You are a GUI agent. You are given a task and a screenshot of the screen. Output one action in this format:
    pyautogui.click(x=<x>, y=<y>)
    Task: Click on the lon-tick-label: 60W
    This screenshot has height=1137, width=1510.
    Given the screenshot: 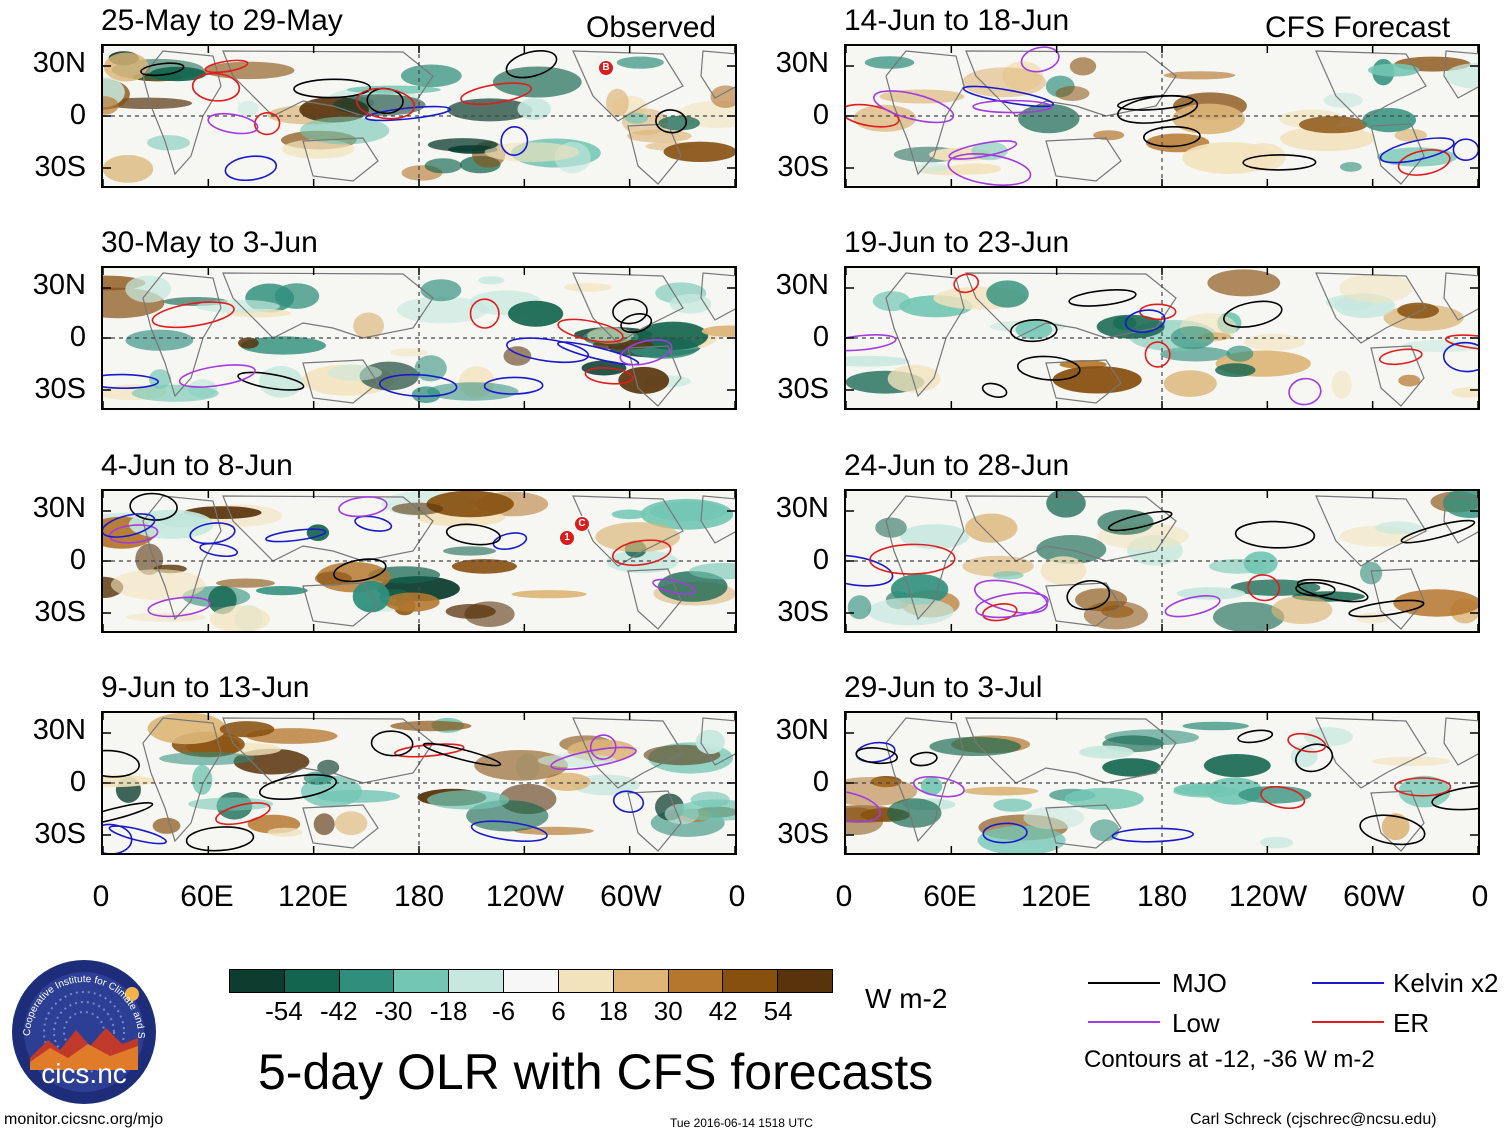 What is the action you would take?
    pyautogui.click(x=1374, y=896)
    